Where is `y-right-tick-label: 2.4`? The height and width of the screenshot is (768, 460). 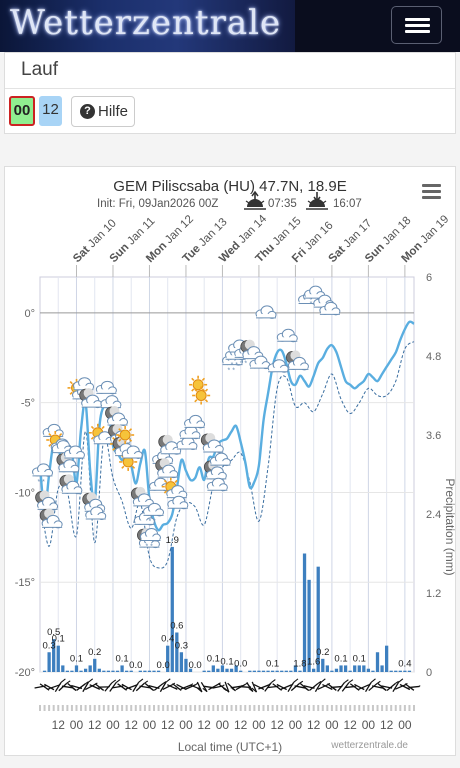 y-right-tick-label: 2.4 is located at coordinates (433, 515).